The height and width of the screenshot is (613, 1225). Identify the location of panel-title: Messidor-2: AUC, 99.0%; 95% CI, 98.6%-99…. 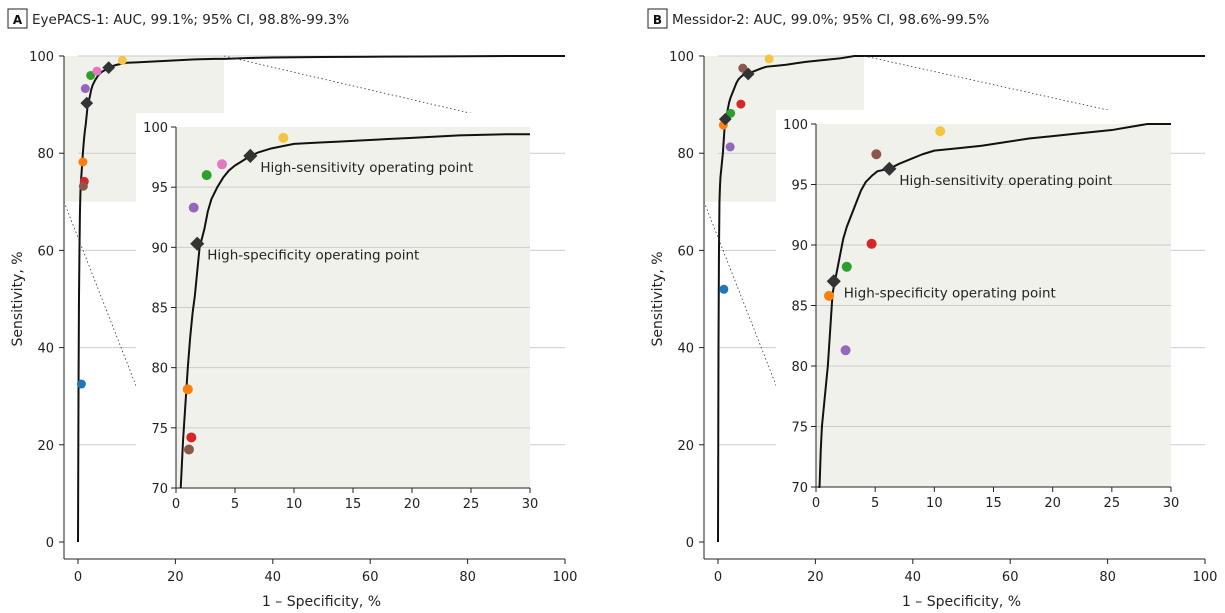
(831, 20).